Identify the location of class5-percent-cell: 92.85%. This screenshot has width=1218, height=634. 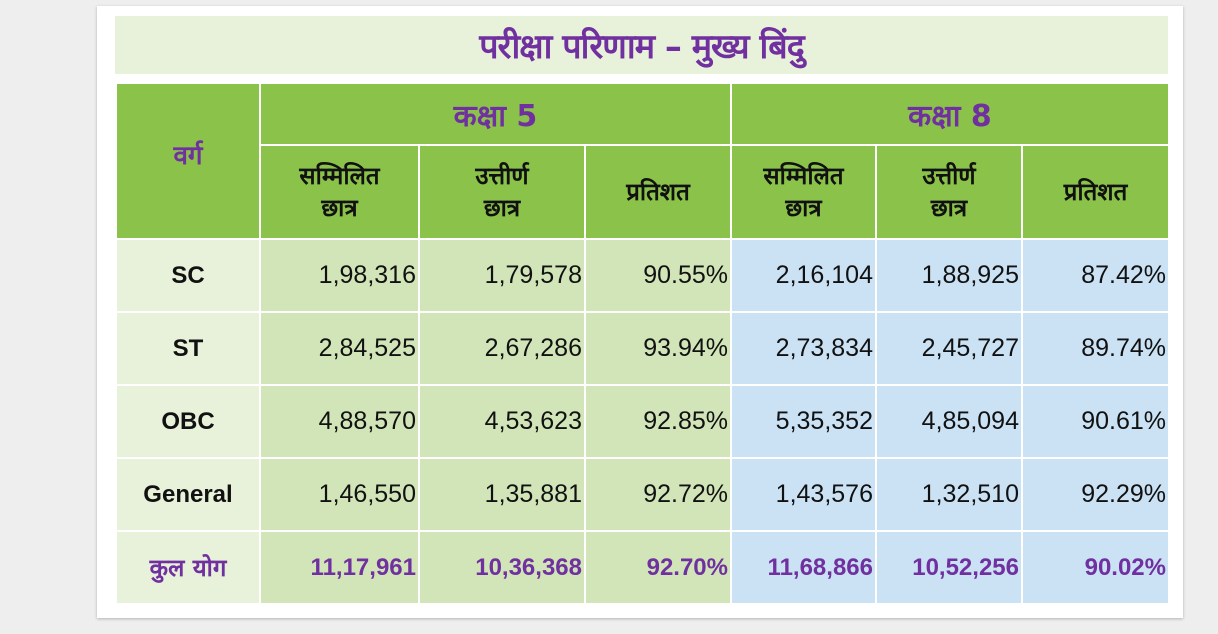
(658, 421).